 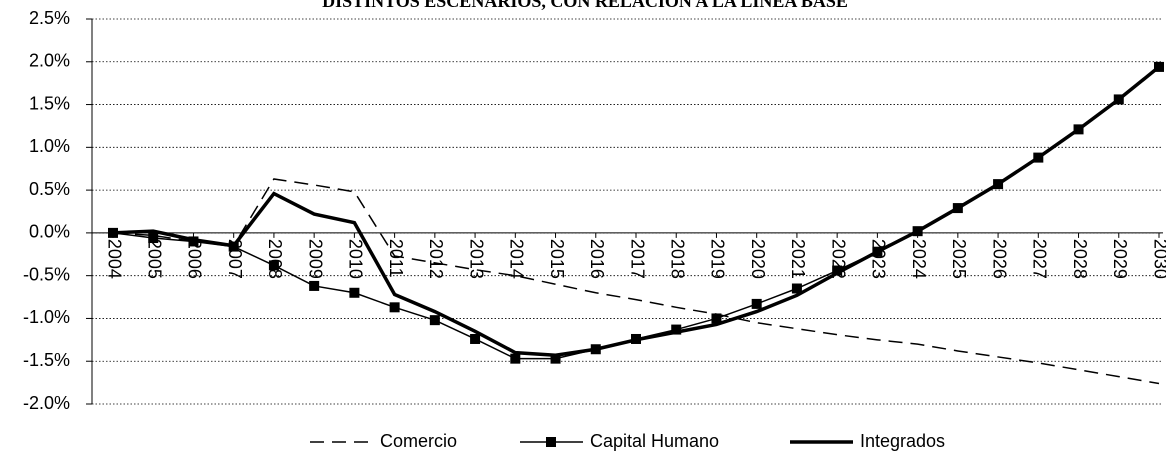 What do you see at coordinates (798, 259) in the screenshot?
I see `x-tick-label: 2021` at bounding box center [798, 259].